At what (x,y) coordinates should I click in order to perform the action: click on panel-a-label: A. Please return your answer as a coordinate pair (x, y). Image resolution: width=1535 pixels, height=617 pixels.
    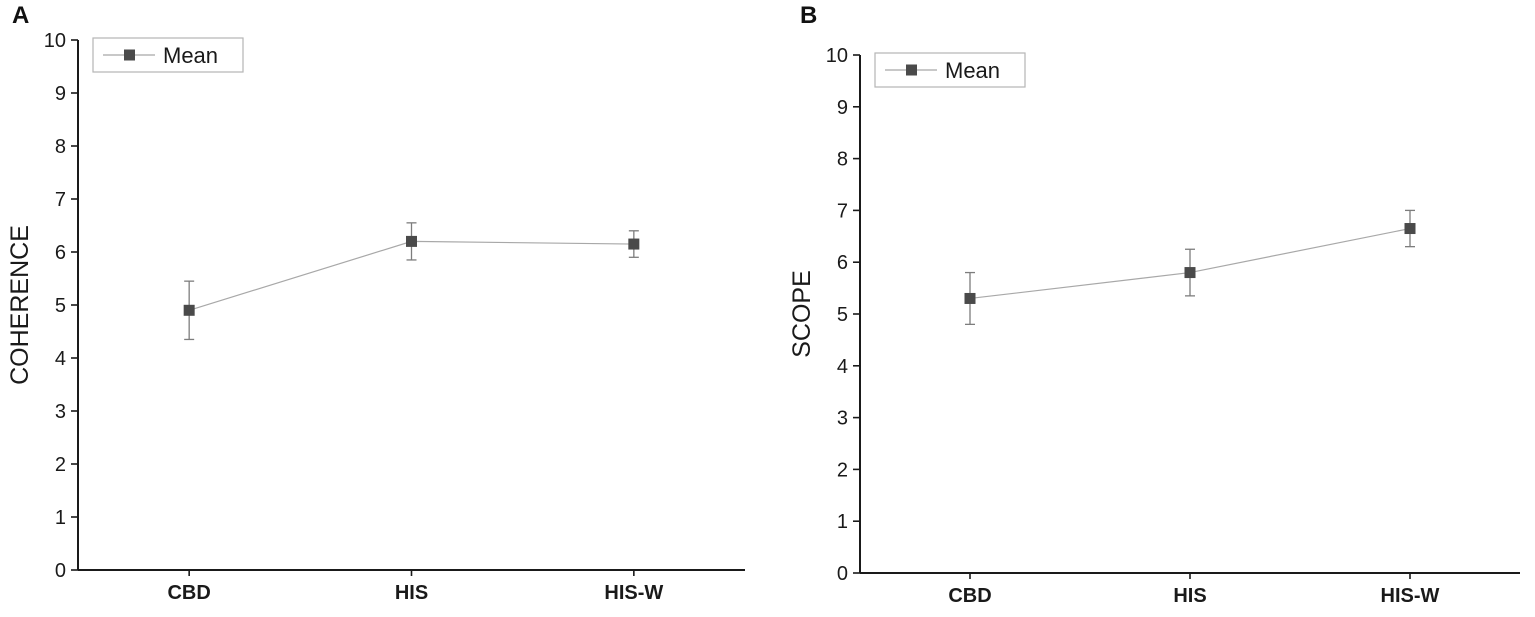
    Looking at the image, I should click on (21, 15).